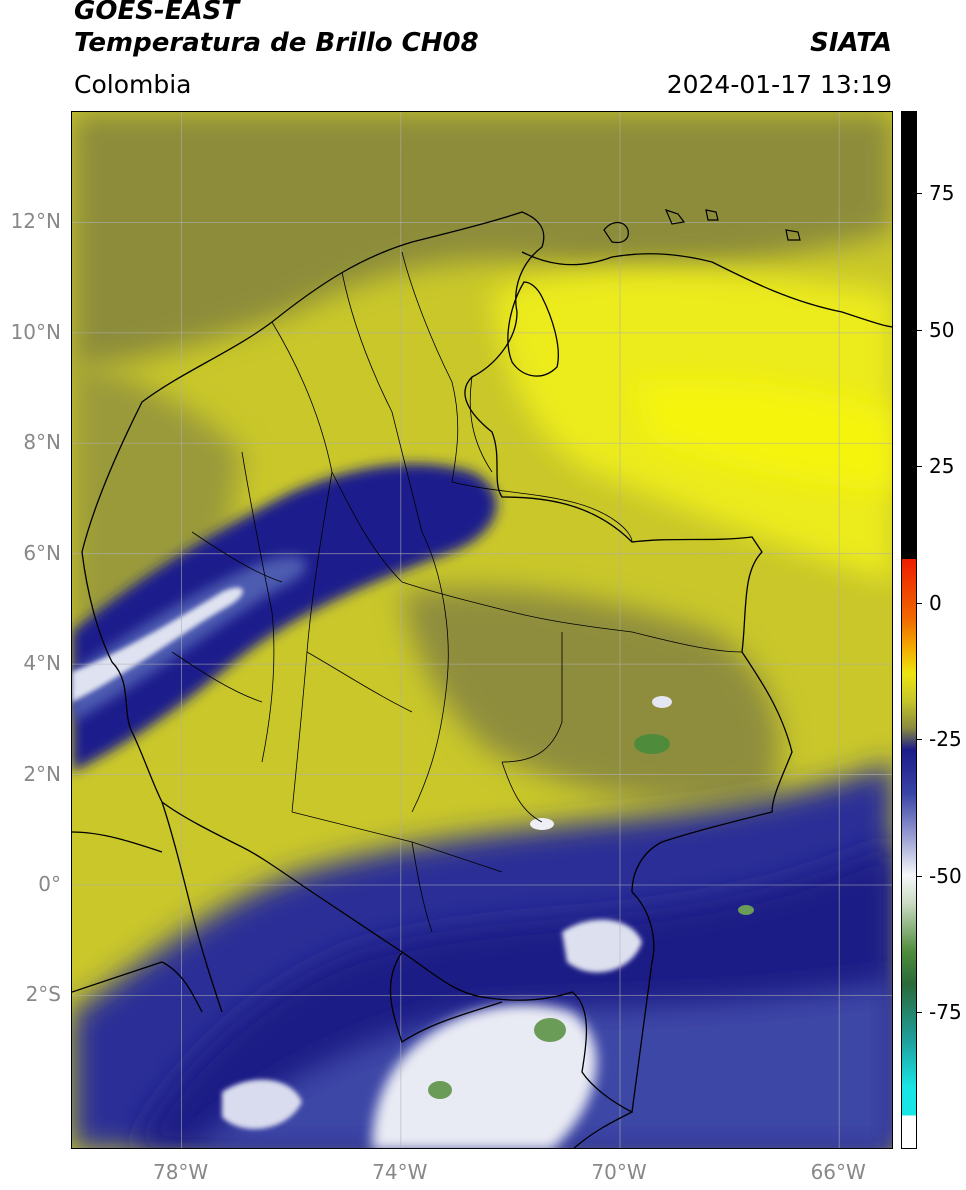 The width and height of the screenshot is (966, 1190). What do you see at coordinates (42, 552) in the screenshot?
I see `lat-tick-label: 6°N` at bounding box center [42, 552].